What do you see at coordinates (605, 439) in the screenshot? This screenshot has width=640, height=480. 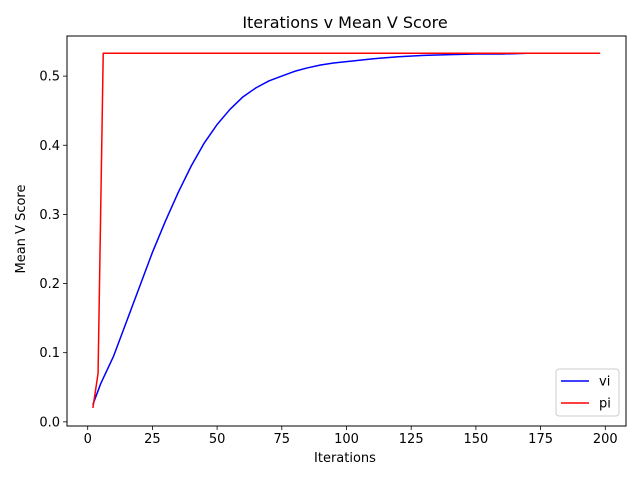 I see `x-tick-label: 200` at bounding box center [605, 439].